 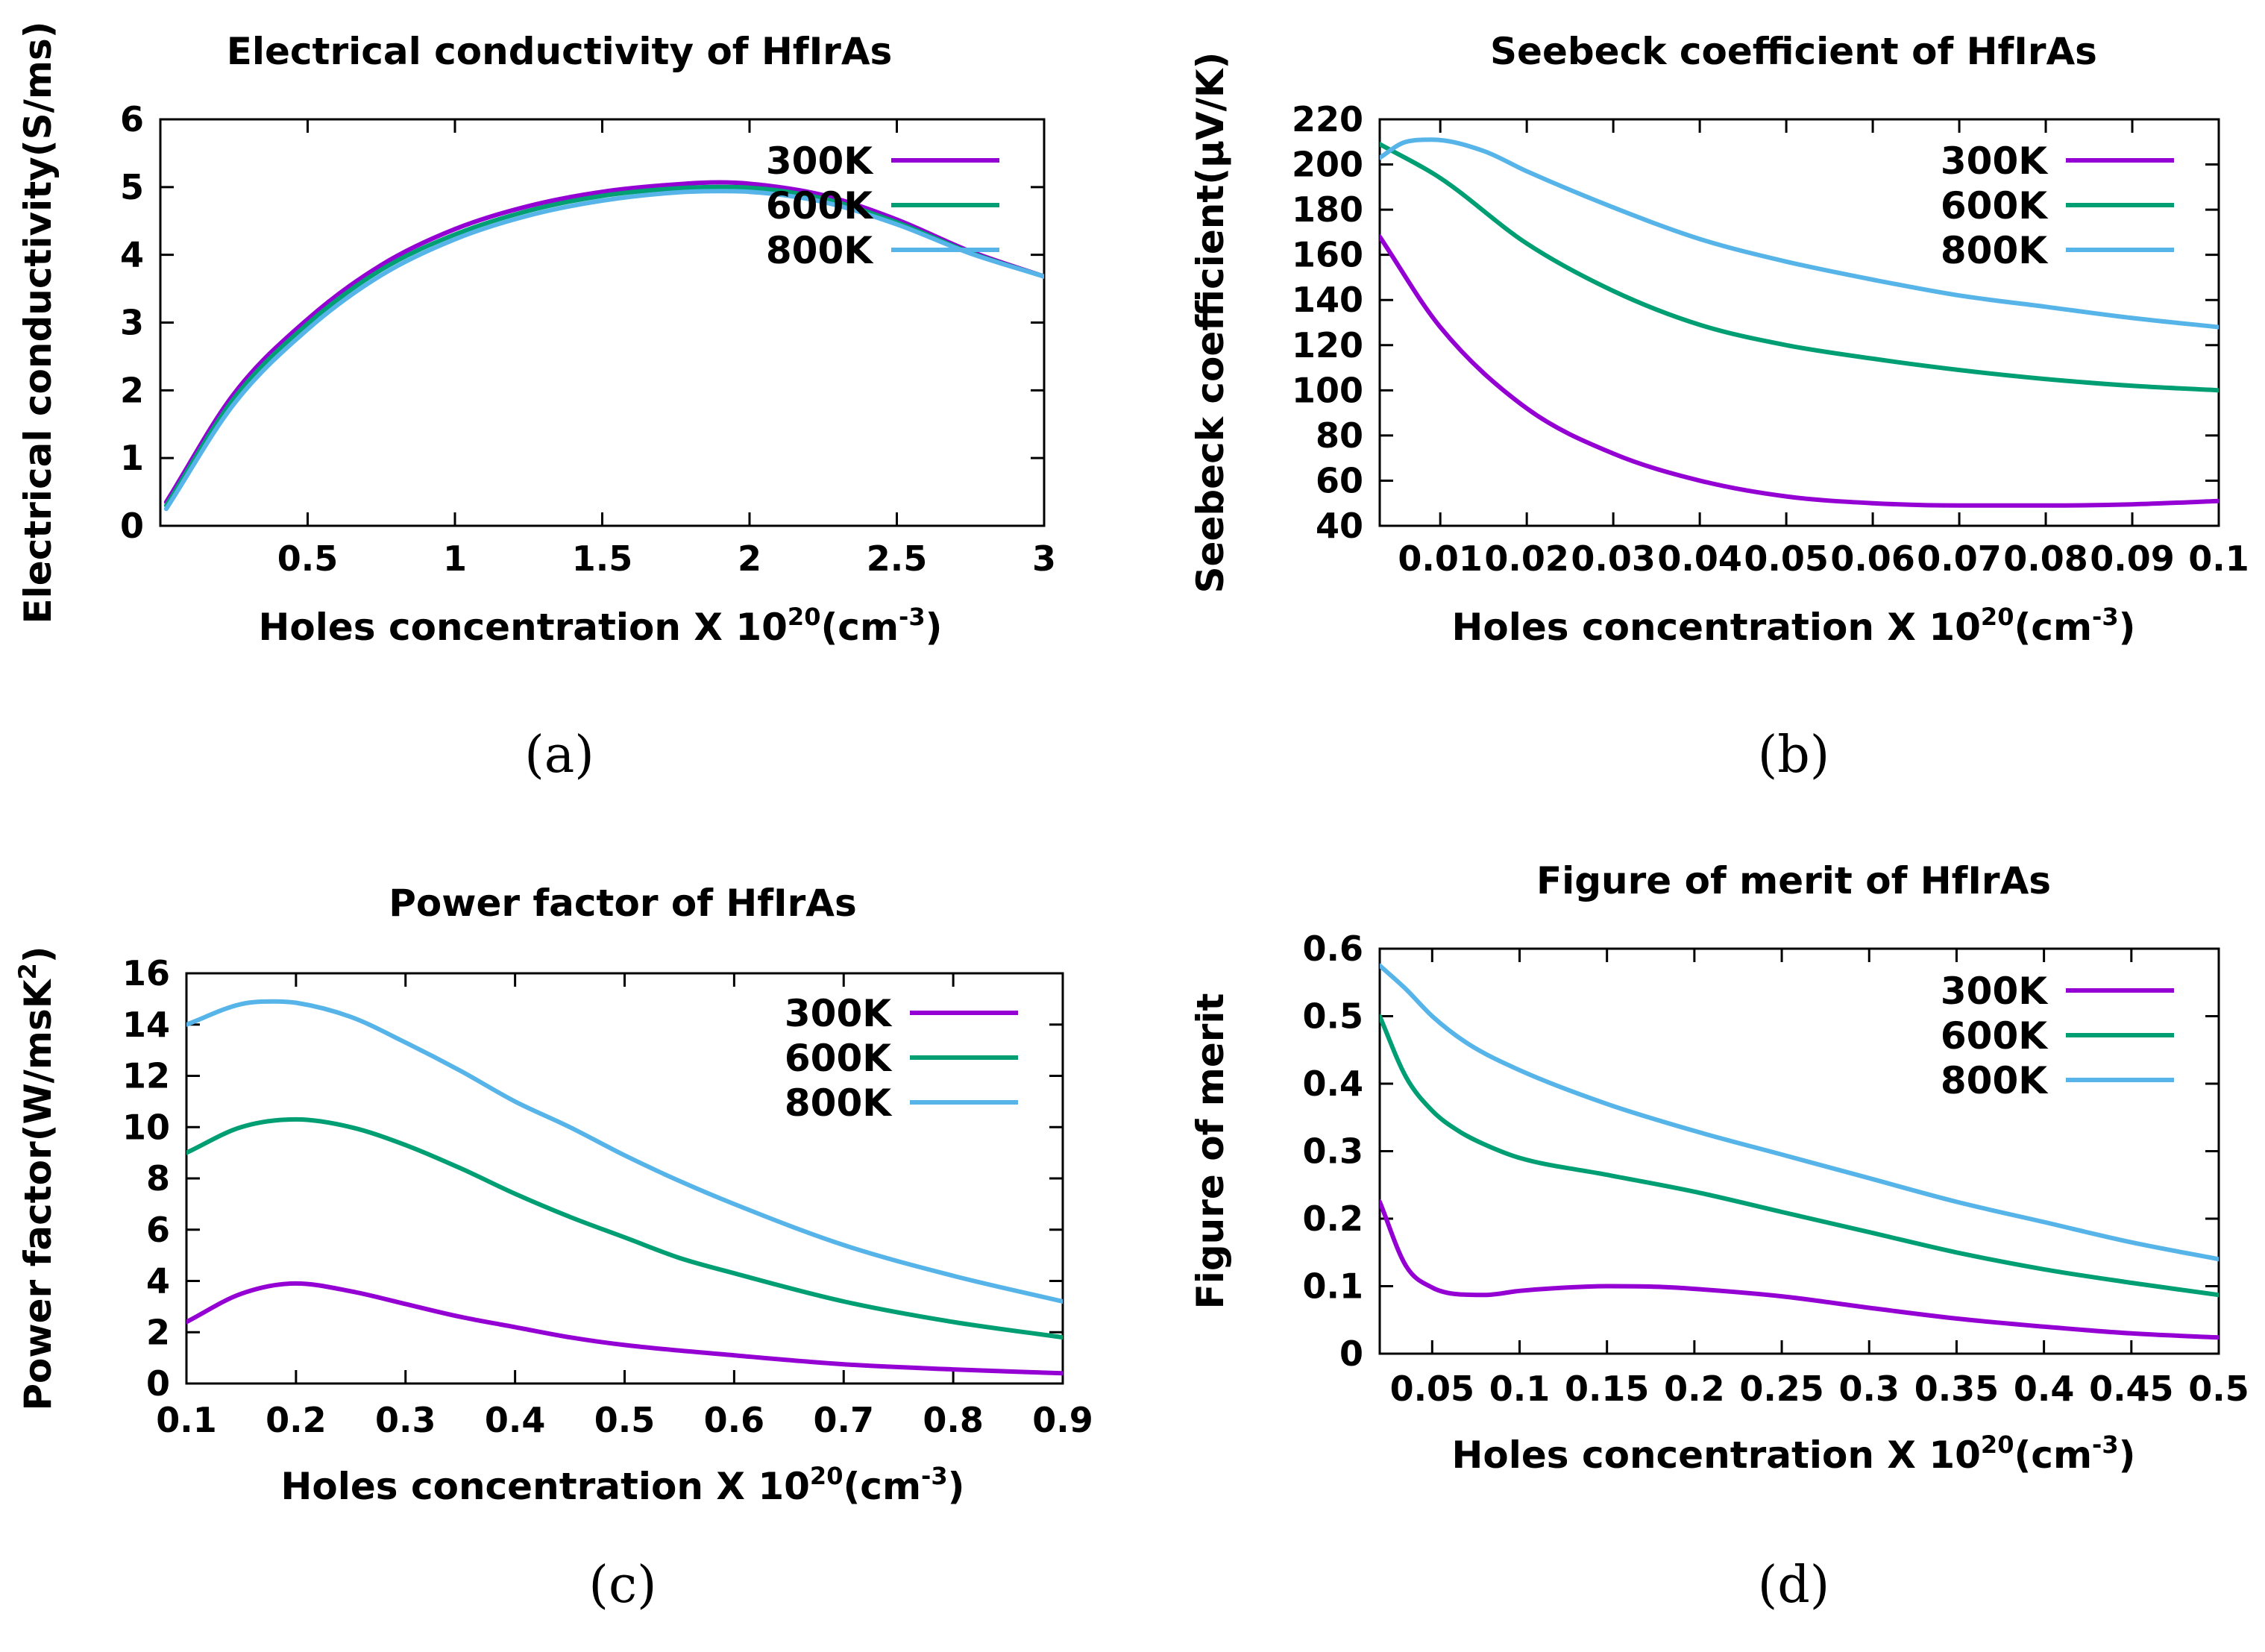 I want to click on x-tick-label: 0.06, so click(x=1872, y=558).